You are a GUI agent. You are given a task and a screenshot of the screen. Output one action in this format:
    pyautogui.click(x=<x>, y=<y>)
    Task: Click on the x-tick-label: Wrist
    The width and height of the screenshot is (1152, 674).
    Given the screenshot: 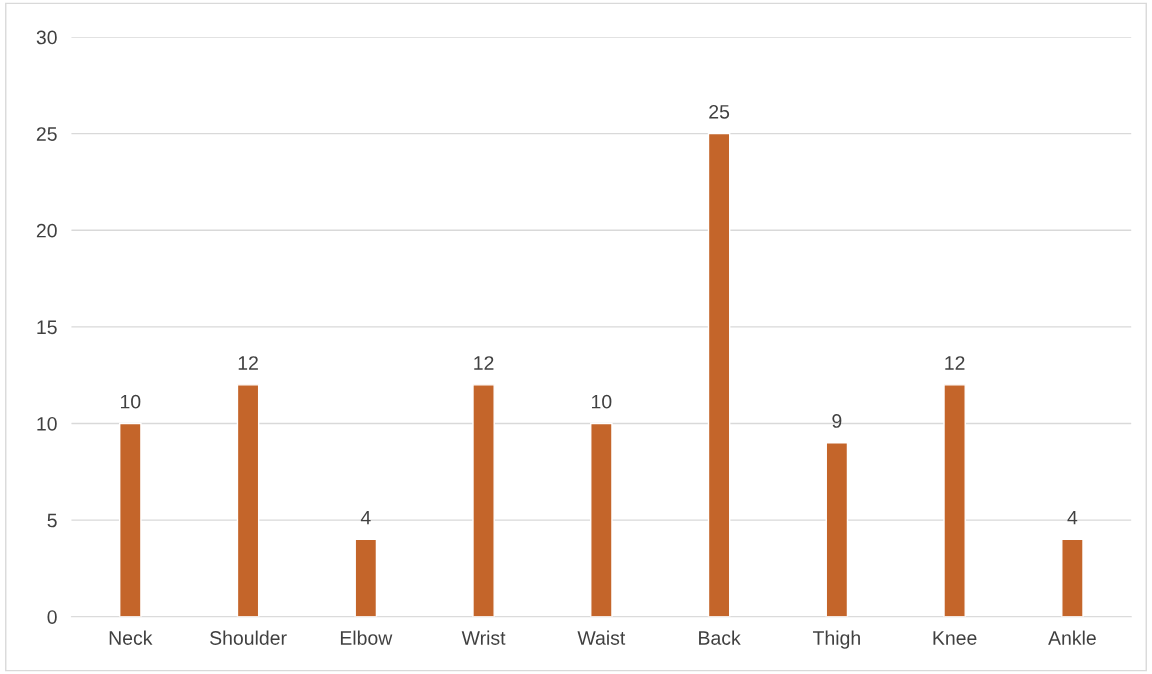 What is the action you would take?
    pyautogui.click(x=483, y=637)
    